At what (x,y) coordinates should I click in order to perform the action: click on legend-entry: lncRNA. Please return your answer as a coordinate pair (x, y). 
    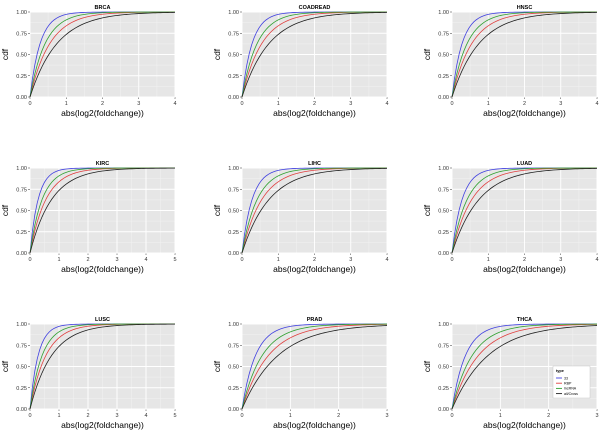
    Looking at the image, I should click on (570, 389).